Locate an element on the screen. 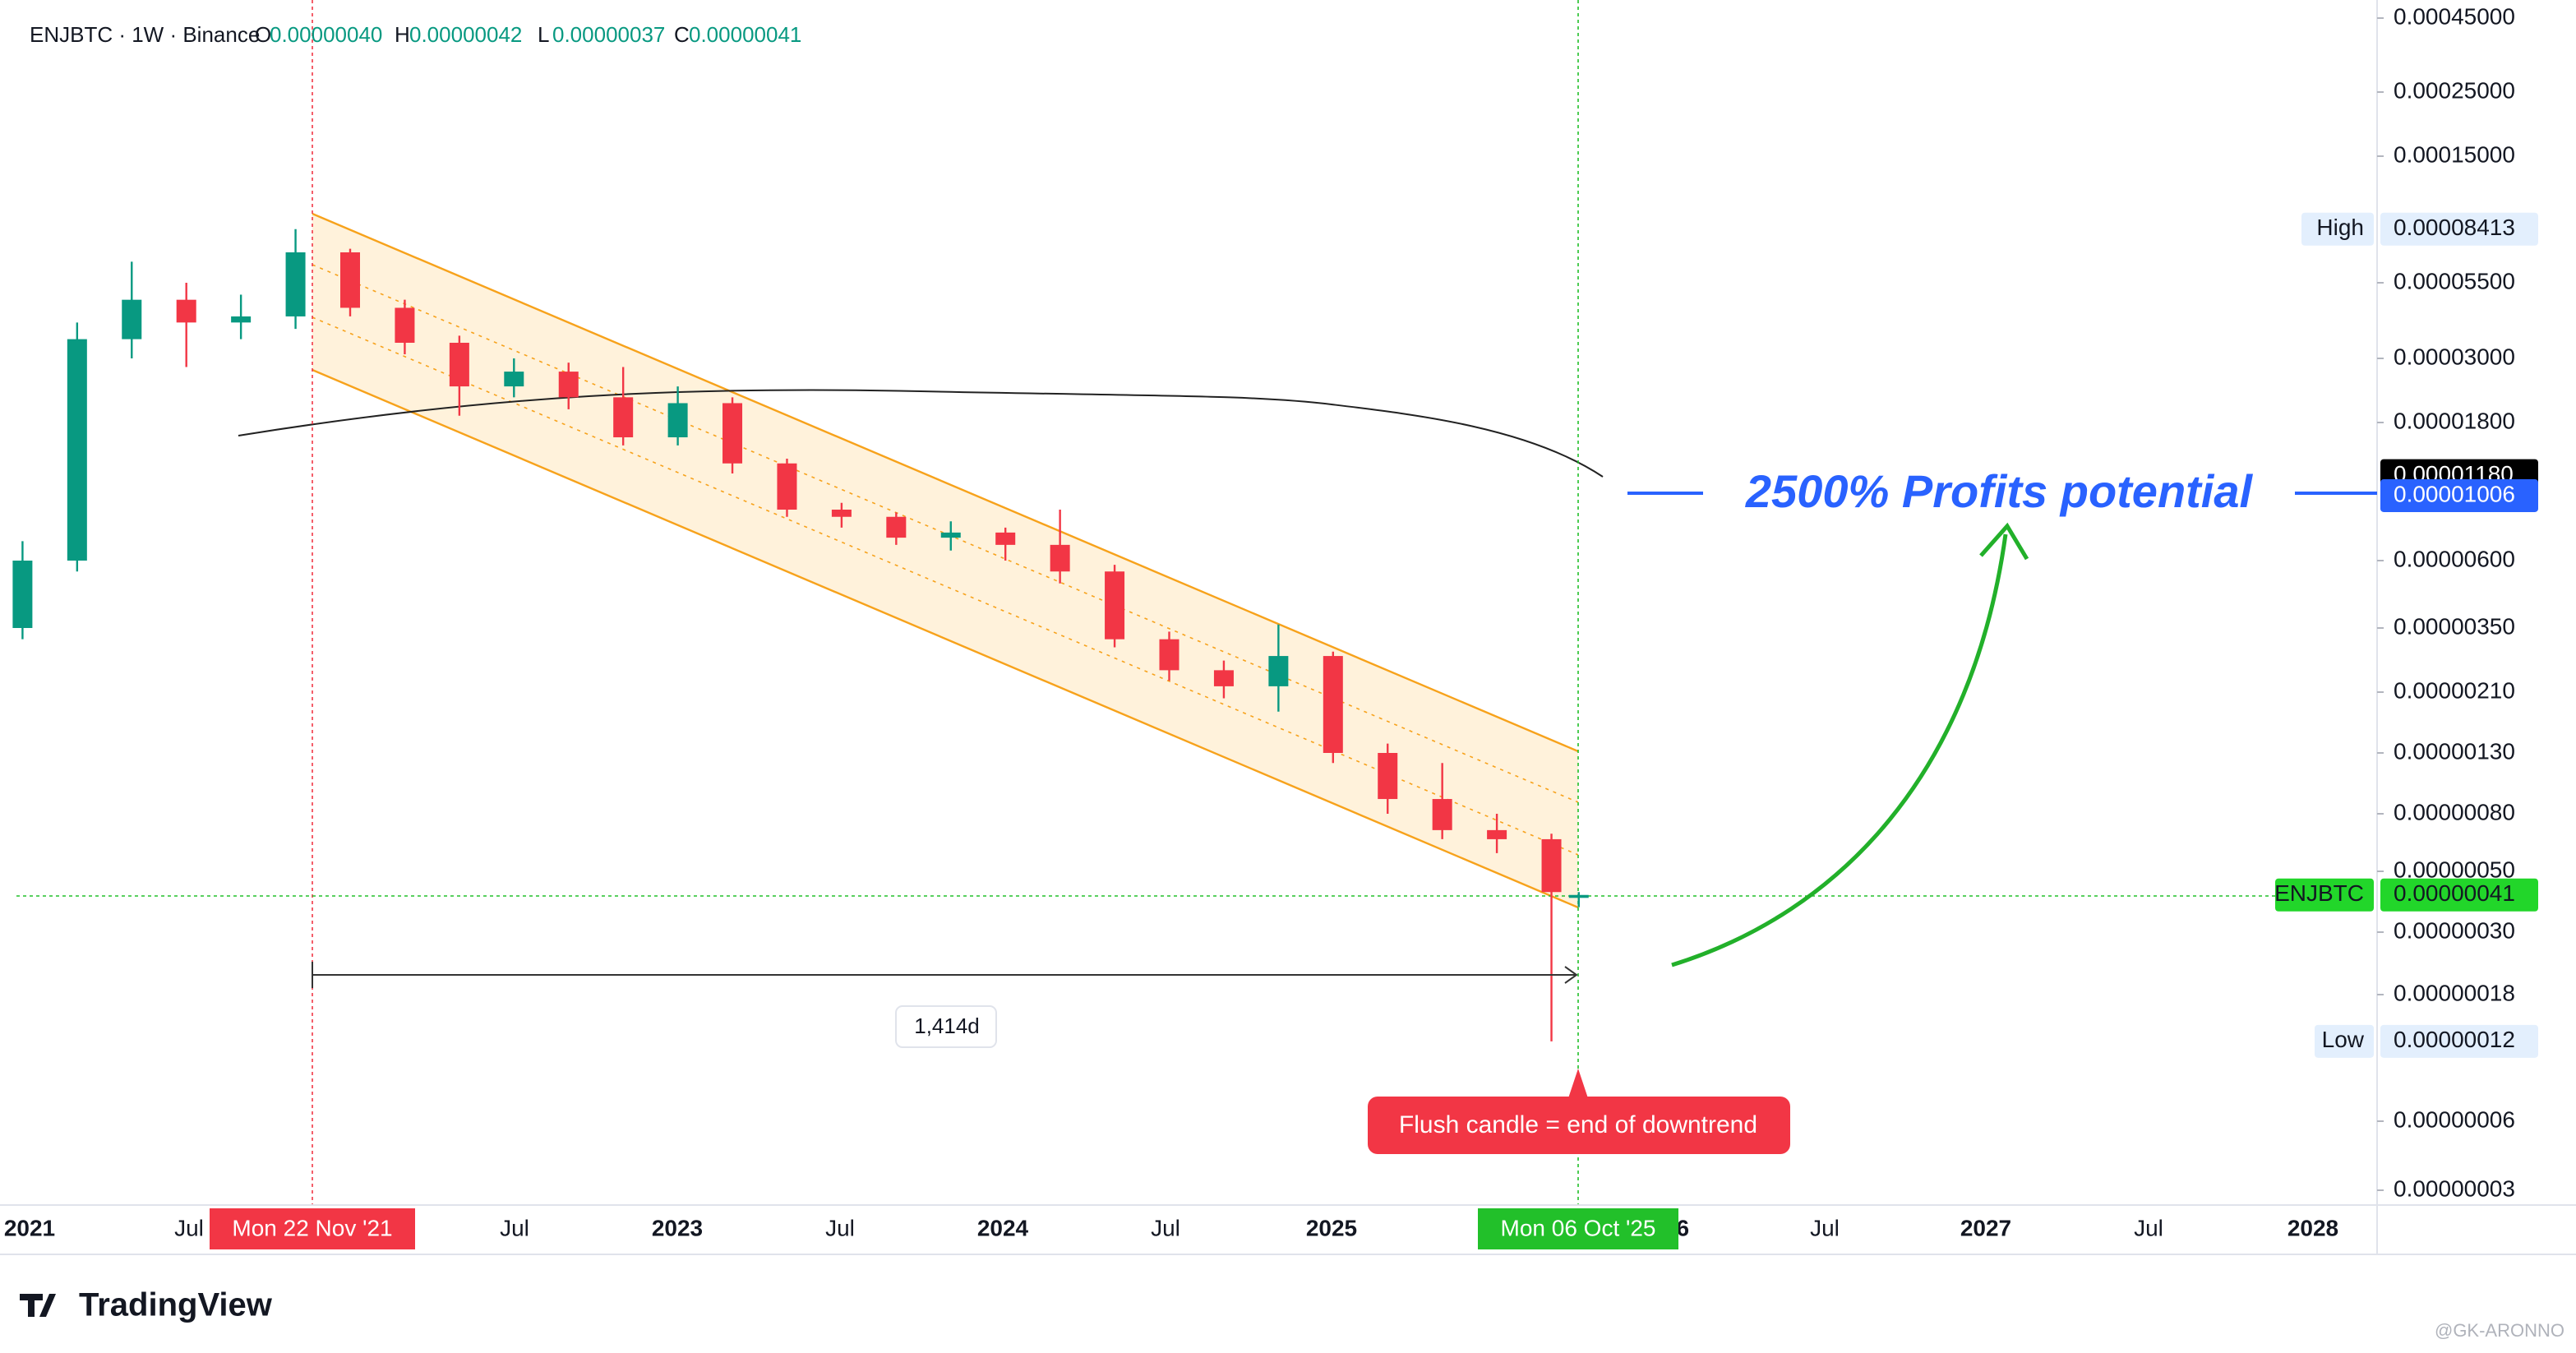  flush-box is located at coordinates (1579, 1125).